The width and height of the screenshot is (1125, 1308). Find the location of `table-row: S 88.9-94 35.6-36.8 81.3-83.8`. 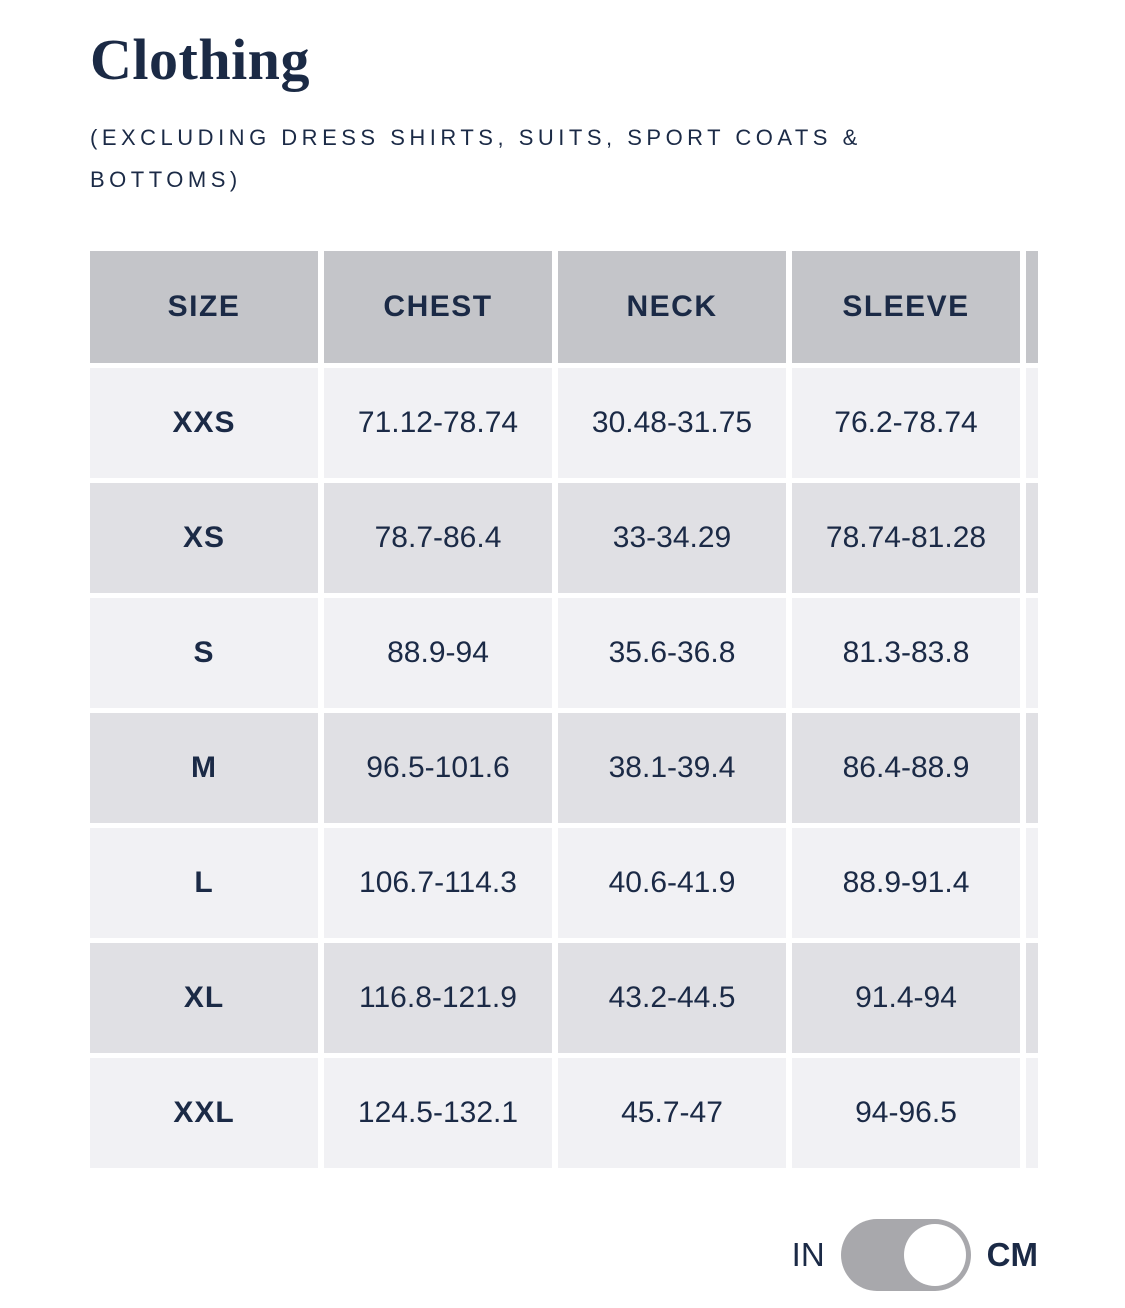

table-row: S 88.9-94 35.6-36.8 81.3-83.8 is located at coordinates (564, 653).